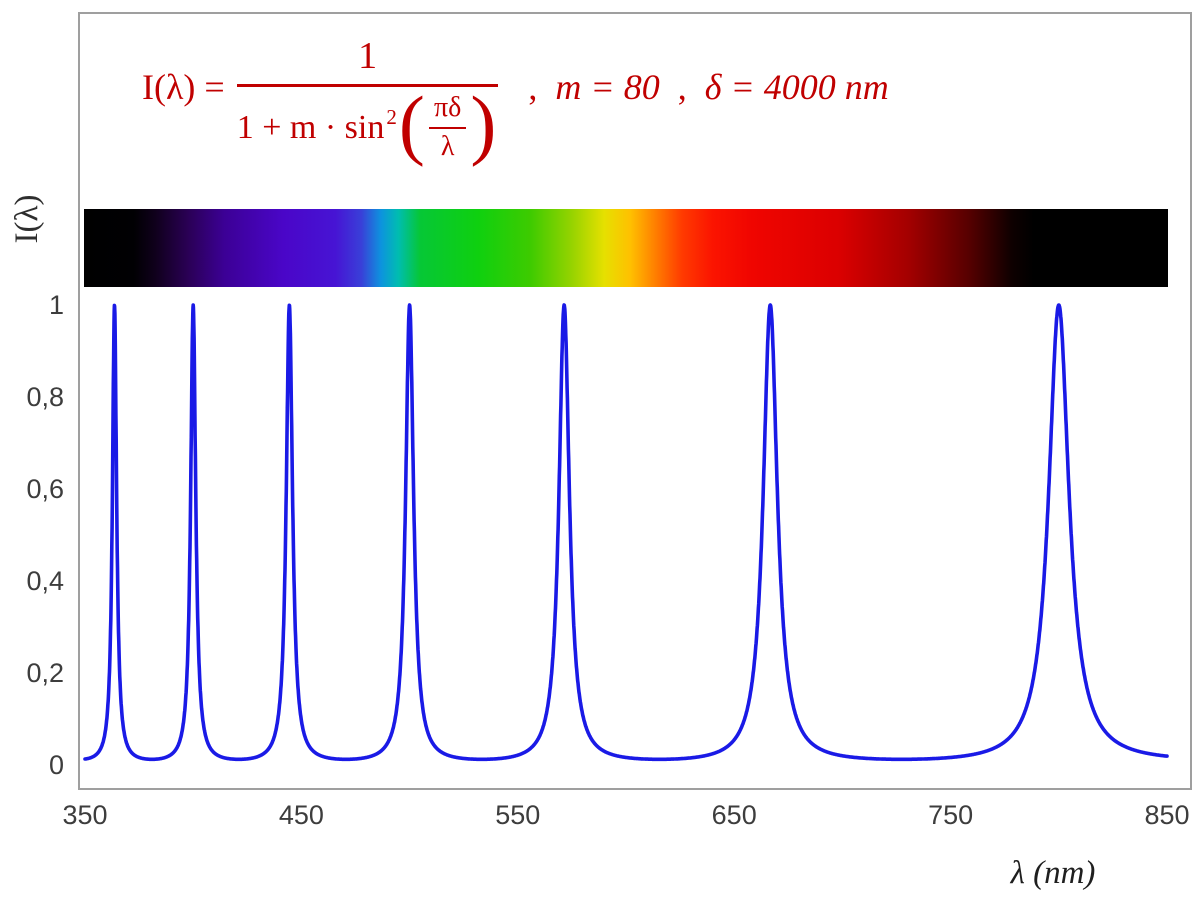 This screenshot has width=1200, height=924. I want to click on formula-den-prefix: 1 + m · sin, so click(310, 127).